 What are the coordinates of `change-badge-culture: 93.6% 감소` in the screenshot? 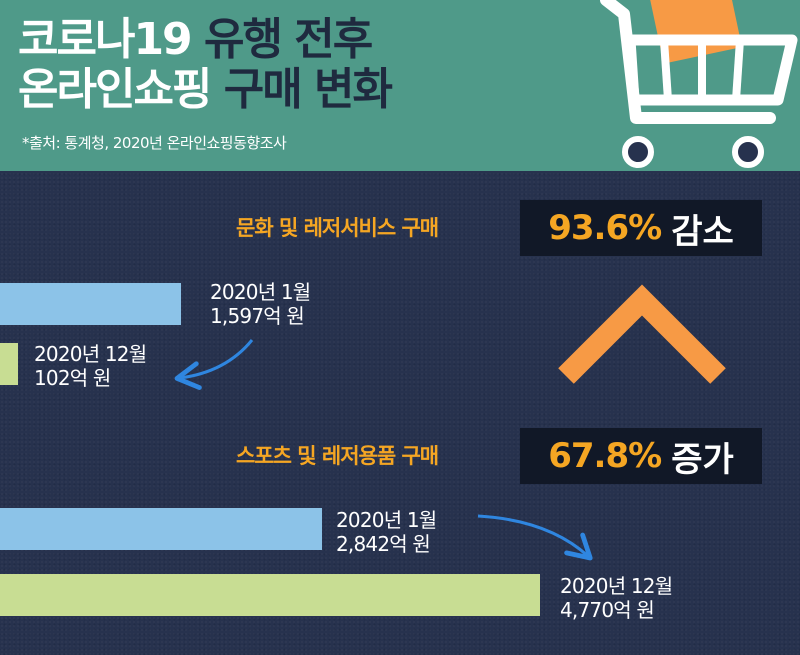 It's located at (641, 228).